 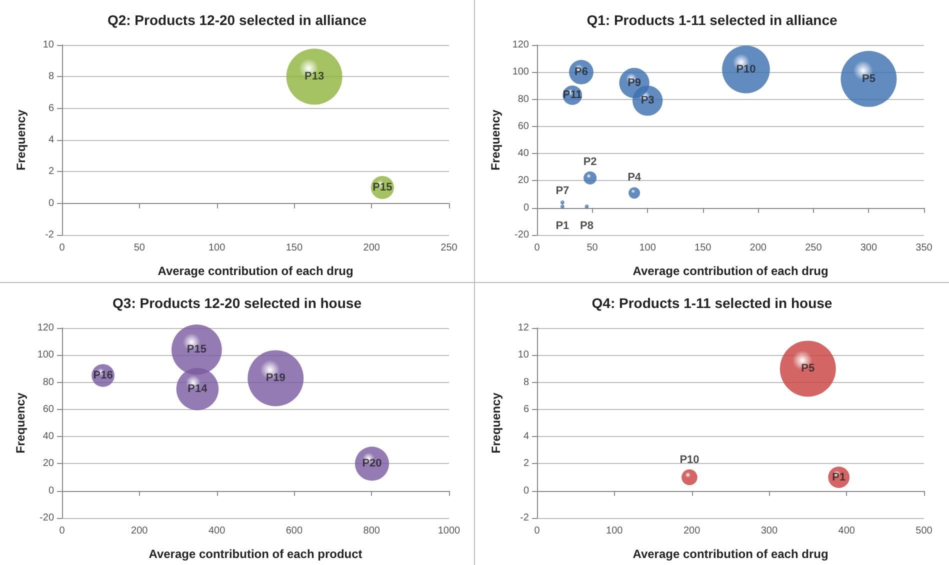 I want to click on data-label: P4, so click(x=635, y=178).